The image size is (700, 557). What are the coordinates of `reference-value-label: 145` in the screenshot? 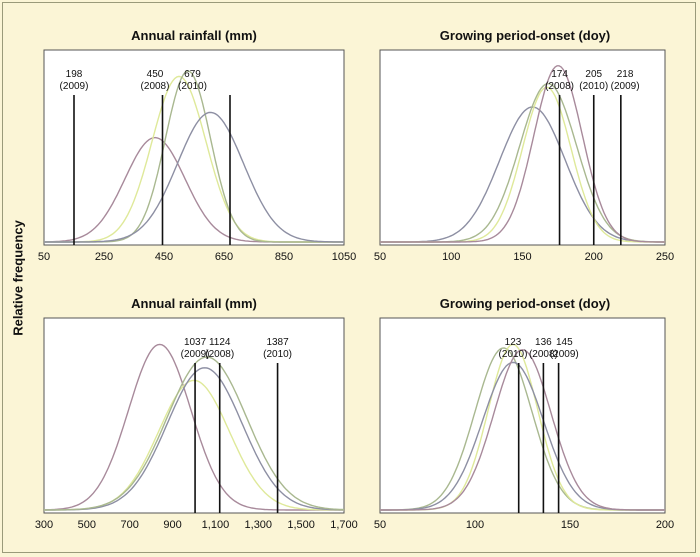 It's located at (564, 342).